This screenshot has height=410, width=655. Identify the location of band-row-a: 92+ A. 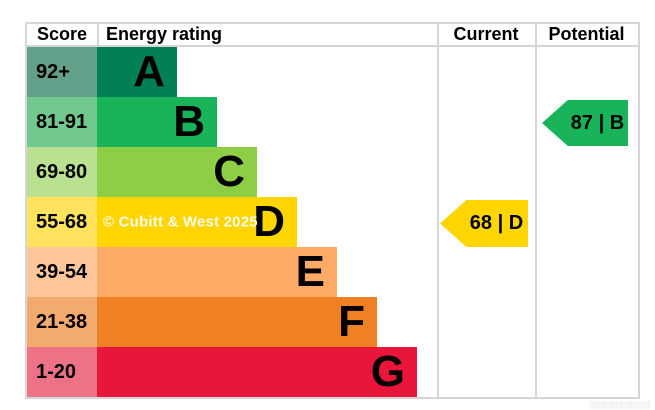
(332, 72).